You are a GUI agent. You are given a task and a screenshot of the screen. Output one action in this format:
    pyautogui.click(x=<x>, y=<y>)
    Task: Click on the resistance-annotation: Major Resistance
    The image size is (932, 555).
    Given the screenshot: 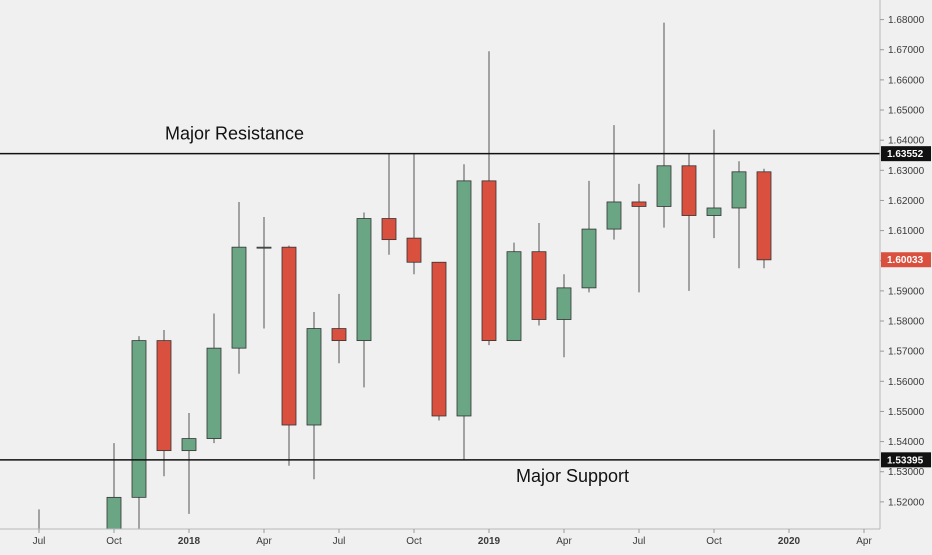 What is the action you would take?
    pyautogui.click(x=234, y=134)
    